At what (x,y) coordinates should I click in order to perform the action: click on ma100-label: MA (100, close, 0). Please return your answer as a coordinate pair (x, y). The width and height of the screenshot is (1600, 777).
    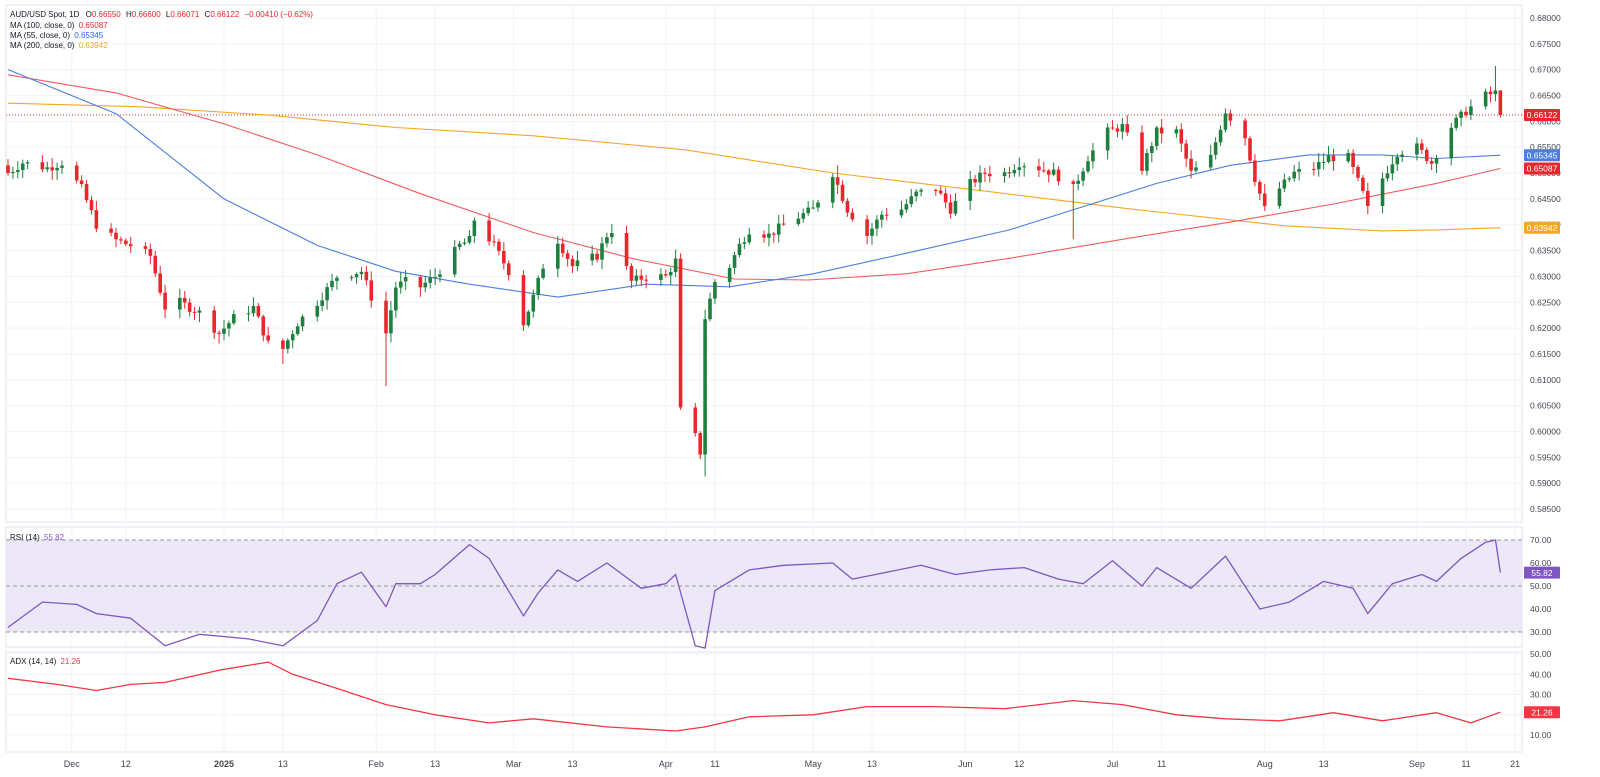
    Looking at the image, I should click on (42, 25).